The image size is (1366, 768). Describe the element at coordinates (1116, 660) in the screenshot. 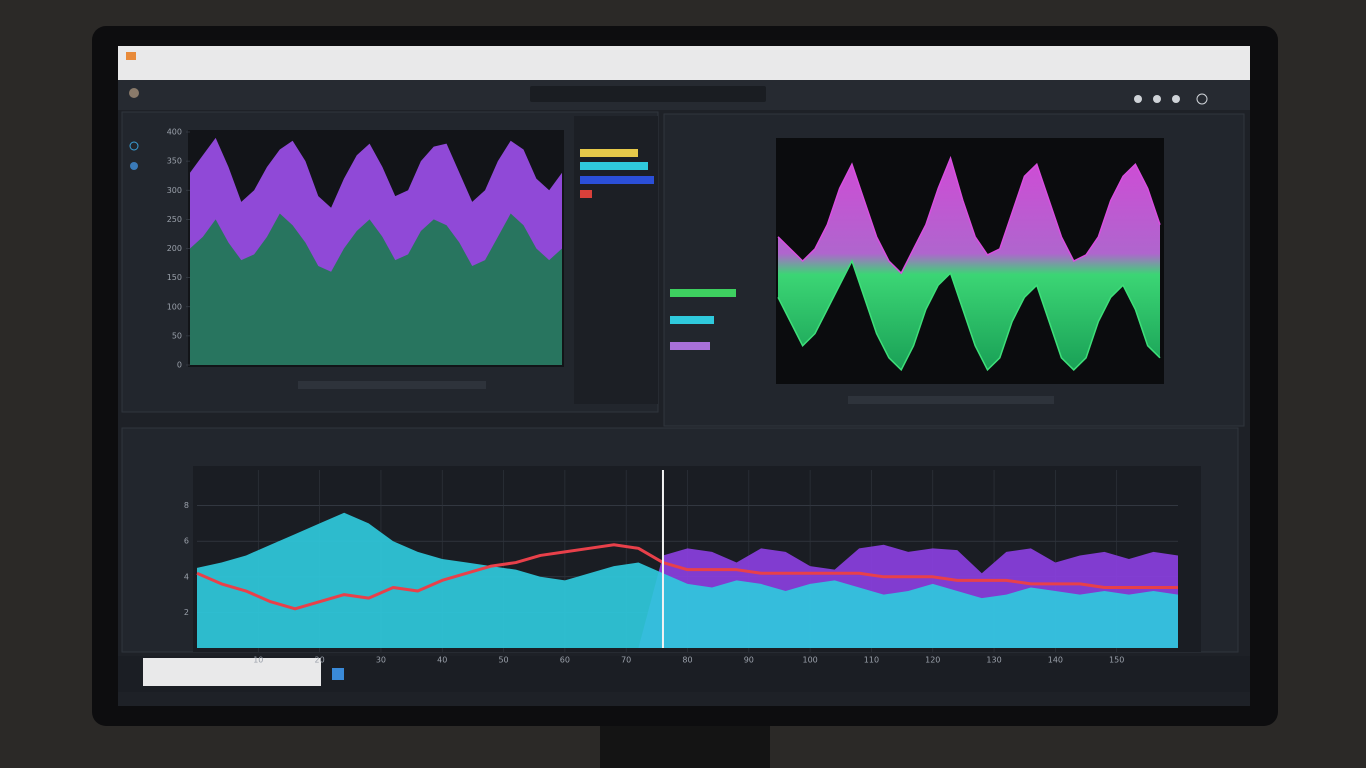

I see `x-tick-label: 150` at that location.